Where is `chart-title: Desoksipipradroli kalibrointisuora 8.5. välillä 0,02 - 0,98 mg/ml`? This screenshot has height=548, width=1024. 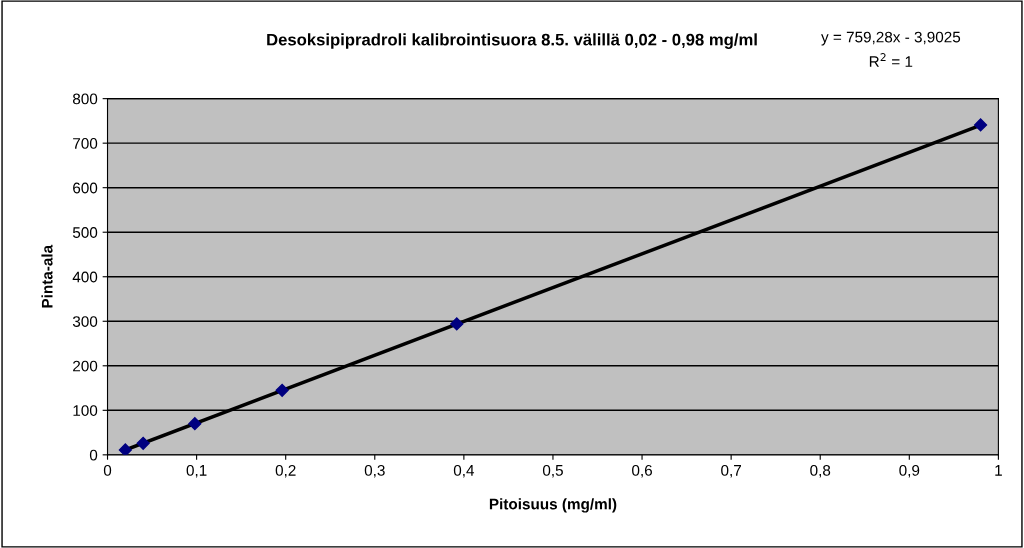 chart-title: Desoksipipradroli kalibrointisuora 8.5. välillä 0,02 - 0,98 mg/ml is located at coordinates (512, 41).